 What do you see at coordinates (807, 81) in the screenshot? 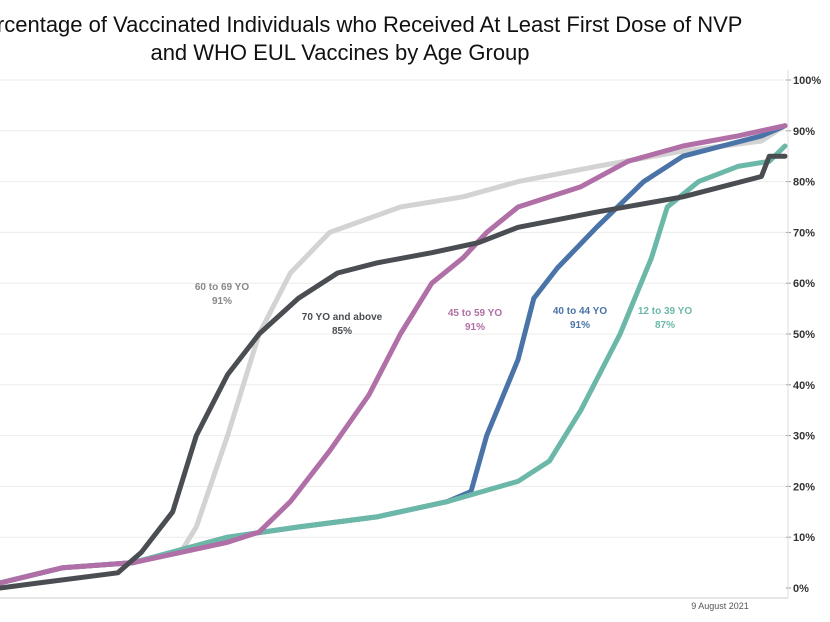
I see `y-tick-label: 100%` at bounding box center [807, 81].